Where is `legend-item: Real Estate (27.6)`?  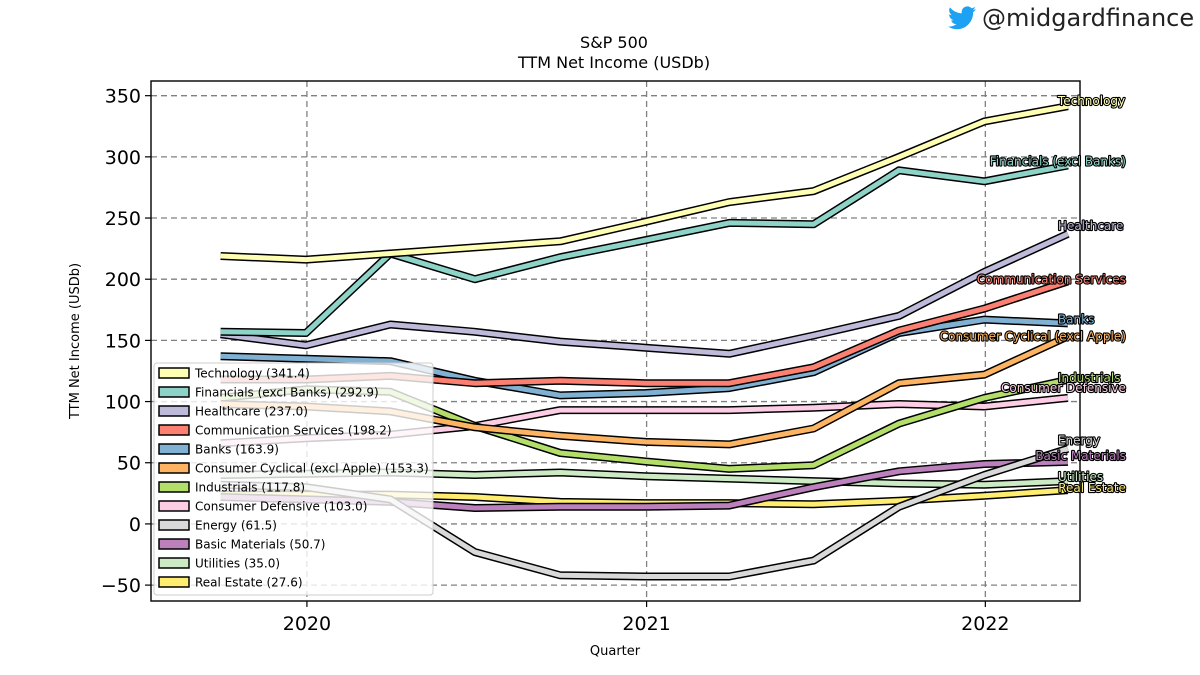 legend-item: Real Estate (27.6) is located at coordinates (230, 583).